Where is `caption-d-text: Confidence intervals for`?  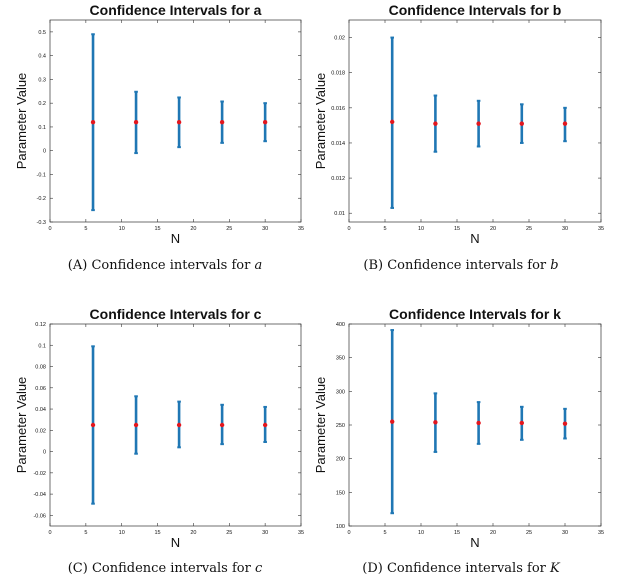 caption-d-text: Confidence intervals for is located at coordinates (466, 568).